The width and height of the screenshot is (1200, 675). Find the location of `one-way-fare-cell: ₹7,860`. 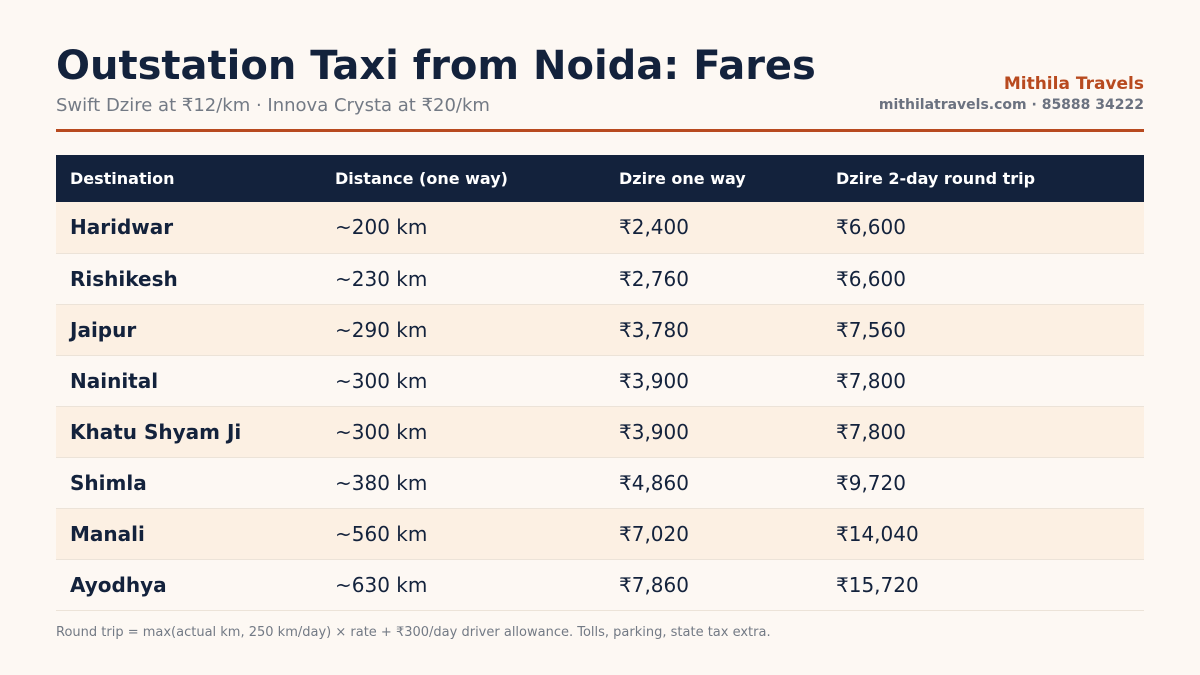

one-way-fare-cell: ₹7,860 is located at coordinates (654, 584).